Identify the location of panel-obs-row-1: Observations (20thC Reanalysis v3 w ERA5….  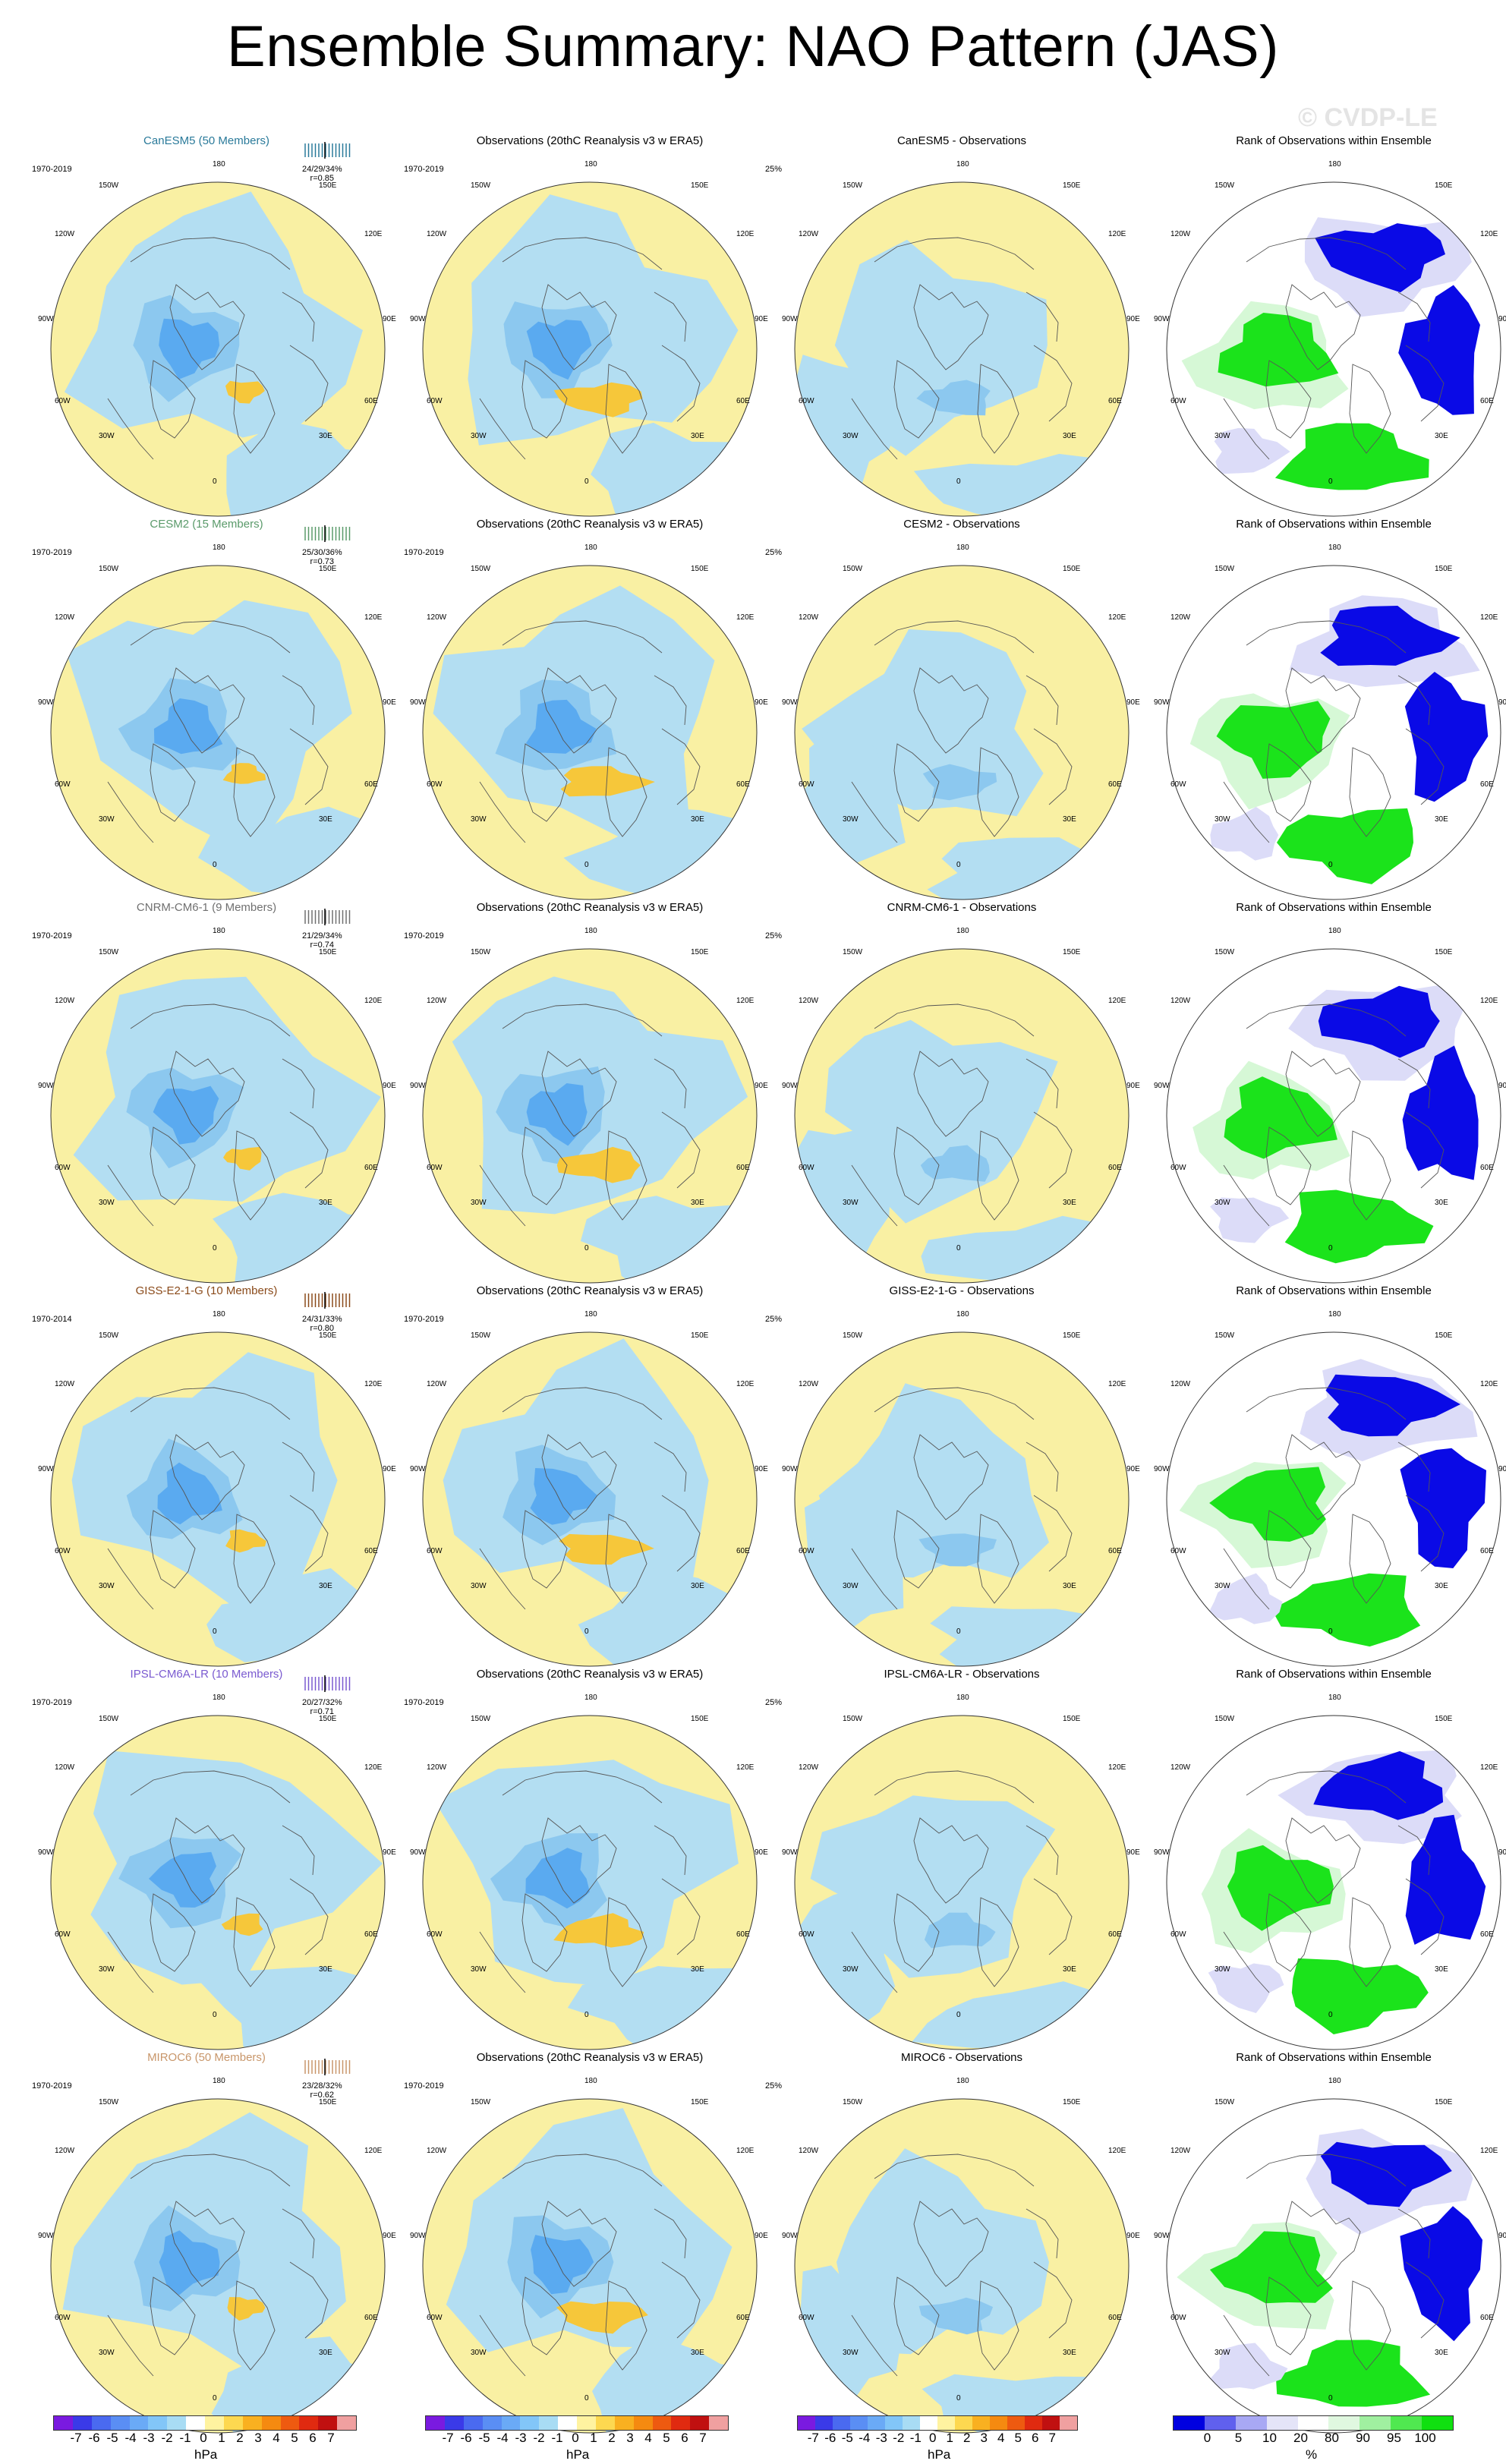
(593, 326).